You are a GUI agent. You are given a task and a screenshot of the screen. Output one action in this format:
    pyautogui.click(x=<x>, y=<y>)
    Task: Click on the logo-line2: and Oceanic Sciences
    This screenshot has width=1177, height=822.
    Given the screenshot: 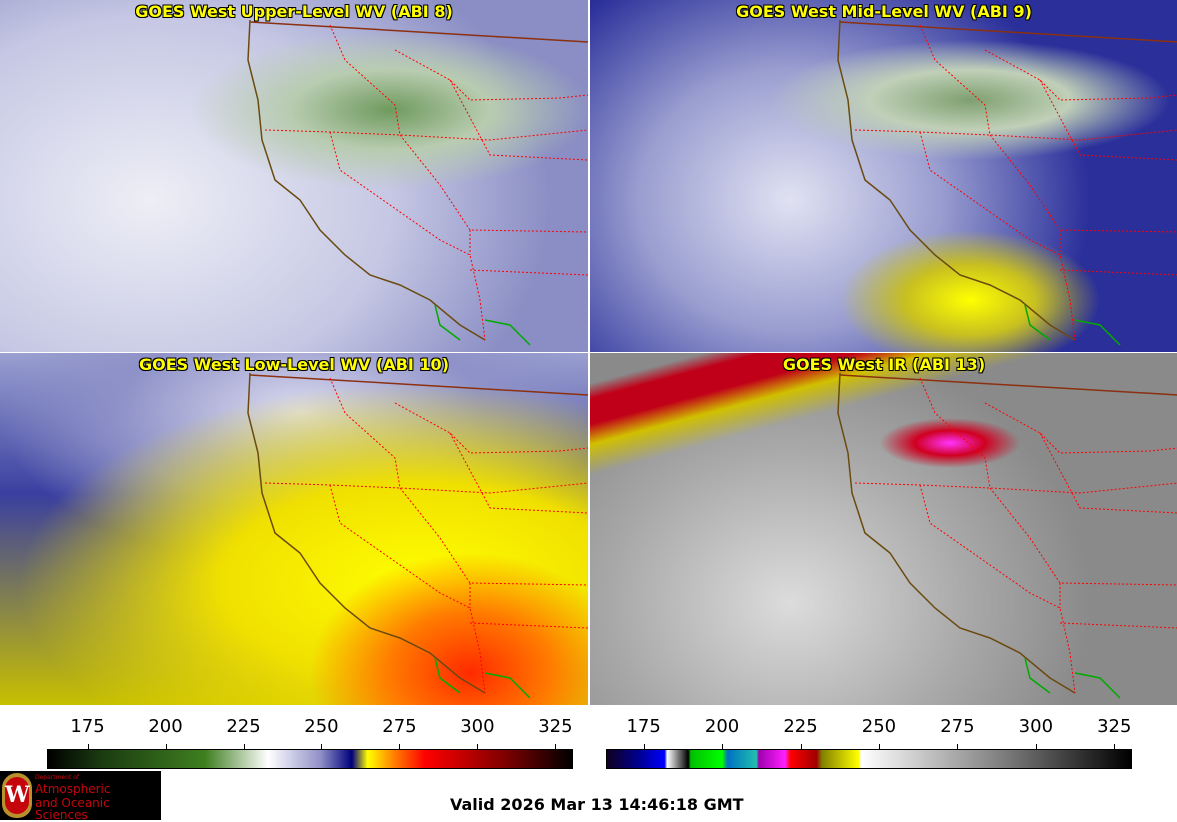 What is the action you would take?
    pyautogui.click(x=72, y=809)
    